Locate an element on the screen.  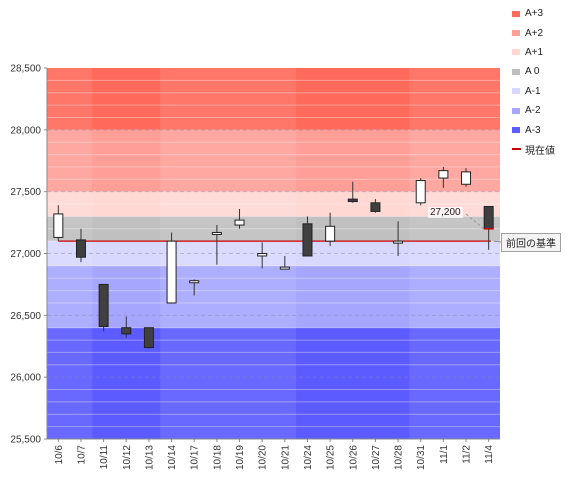
legend-label: 現在値 is located at coordinates (540, 151).